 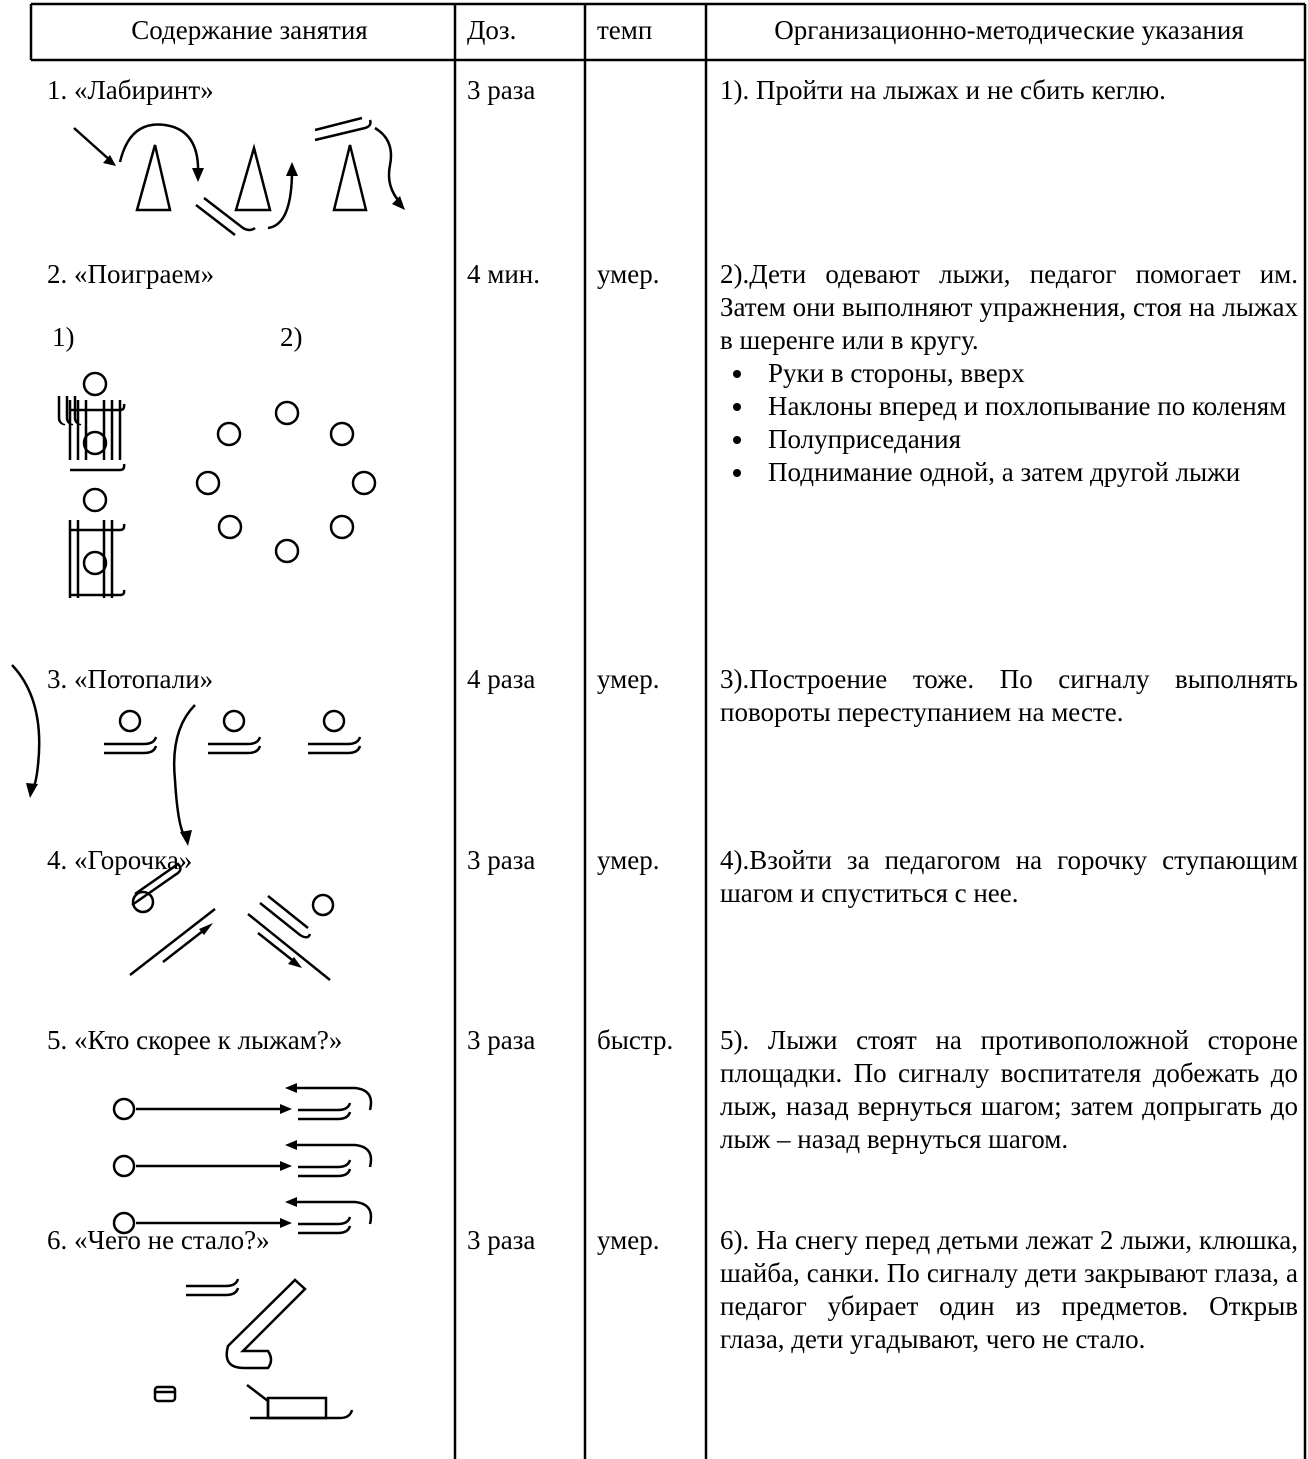 What do you see at coordinates (195, 1040) in the screenshot?
I see `activity-name: 5. «Кто скорее к лыжам?»` at bounding box center [195, 1040].